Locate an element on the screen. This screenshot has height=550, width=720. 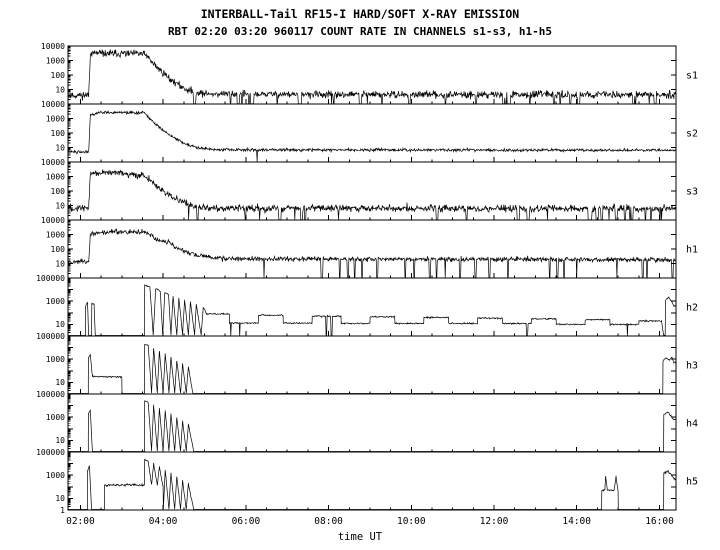
panel-h2: 10 1000 100000 h2 is located at coordinates (367, 305).